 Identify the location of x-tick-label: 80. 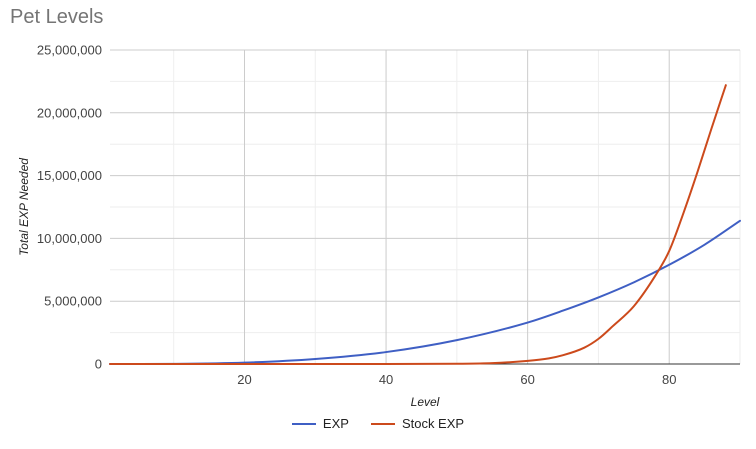
(669, 379).